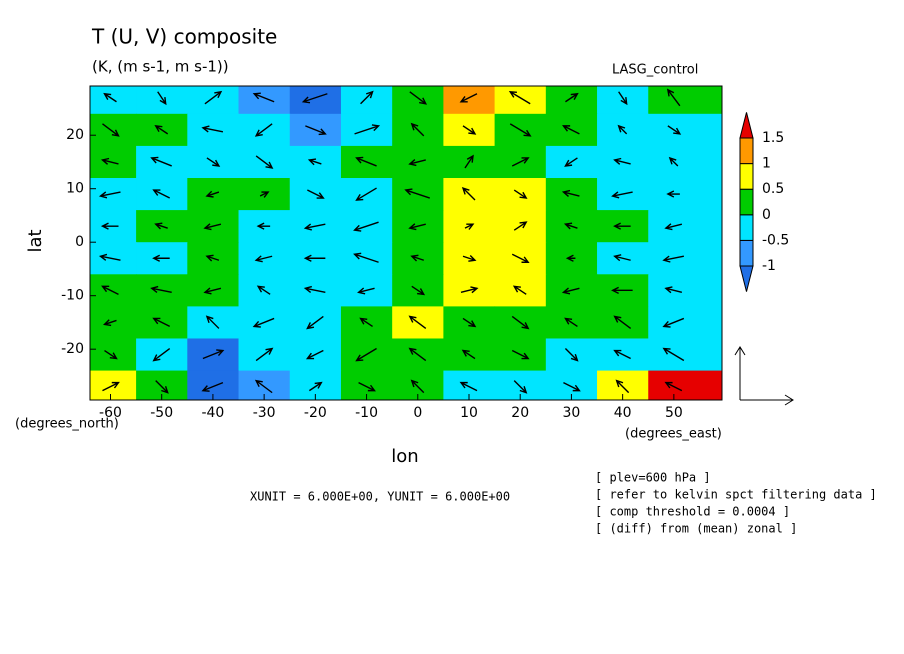 This screenshot has height=654, width=904. I want to click on x-tick-label: -60, so click(110, 413).